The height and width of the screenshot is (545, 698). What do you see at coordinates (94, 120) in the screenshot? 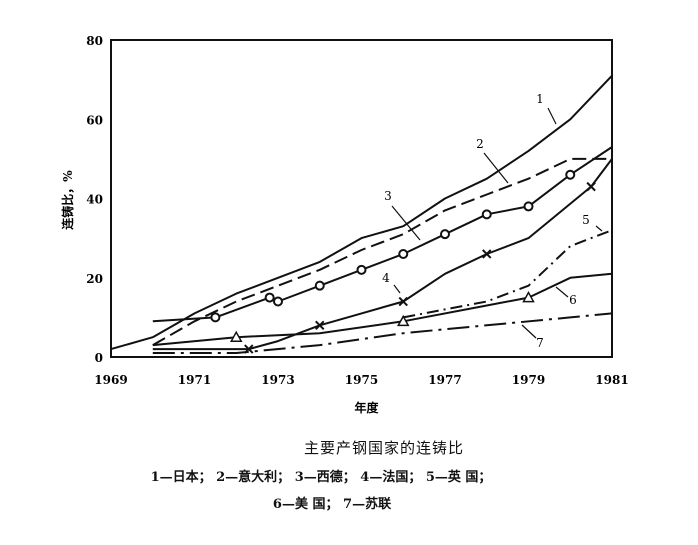
I see `y-tick-label: 60` at bounding box center [94, 120].